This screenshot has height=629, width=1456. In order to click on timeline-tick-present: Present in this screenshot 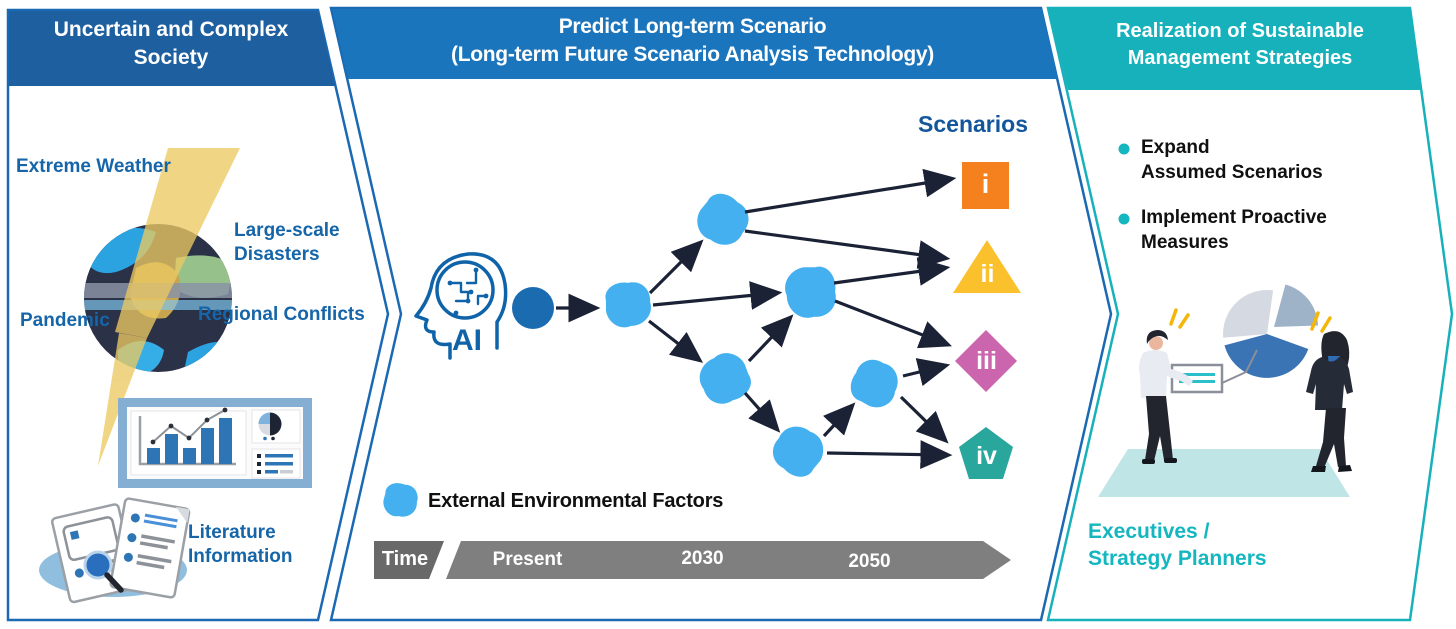, I will do `click(527, 559)`.